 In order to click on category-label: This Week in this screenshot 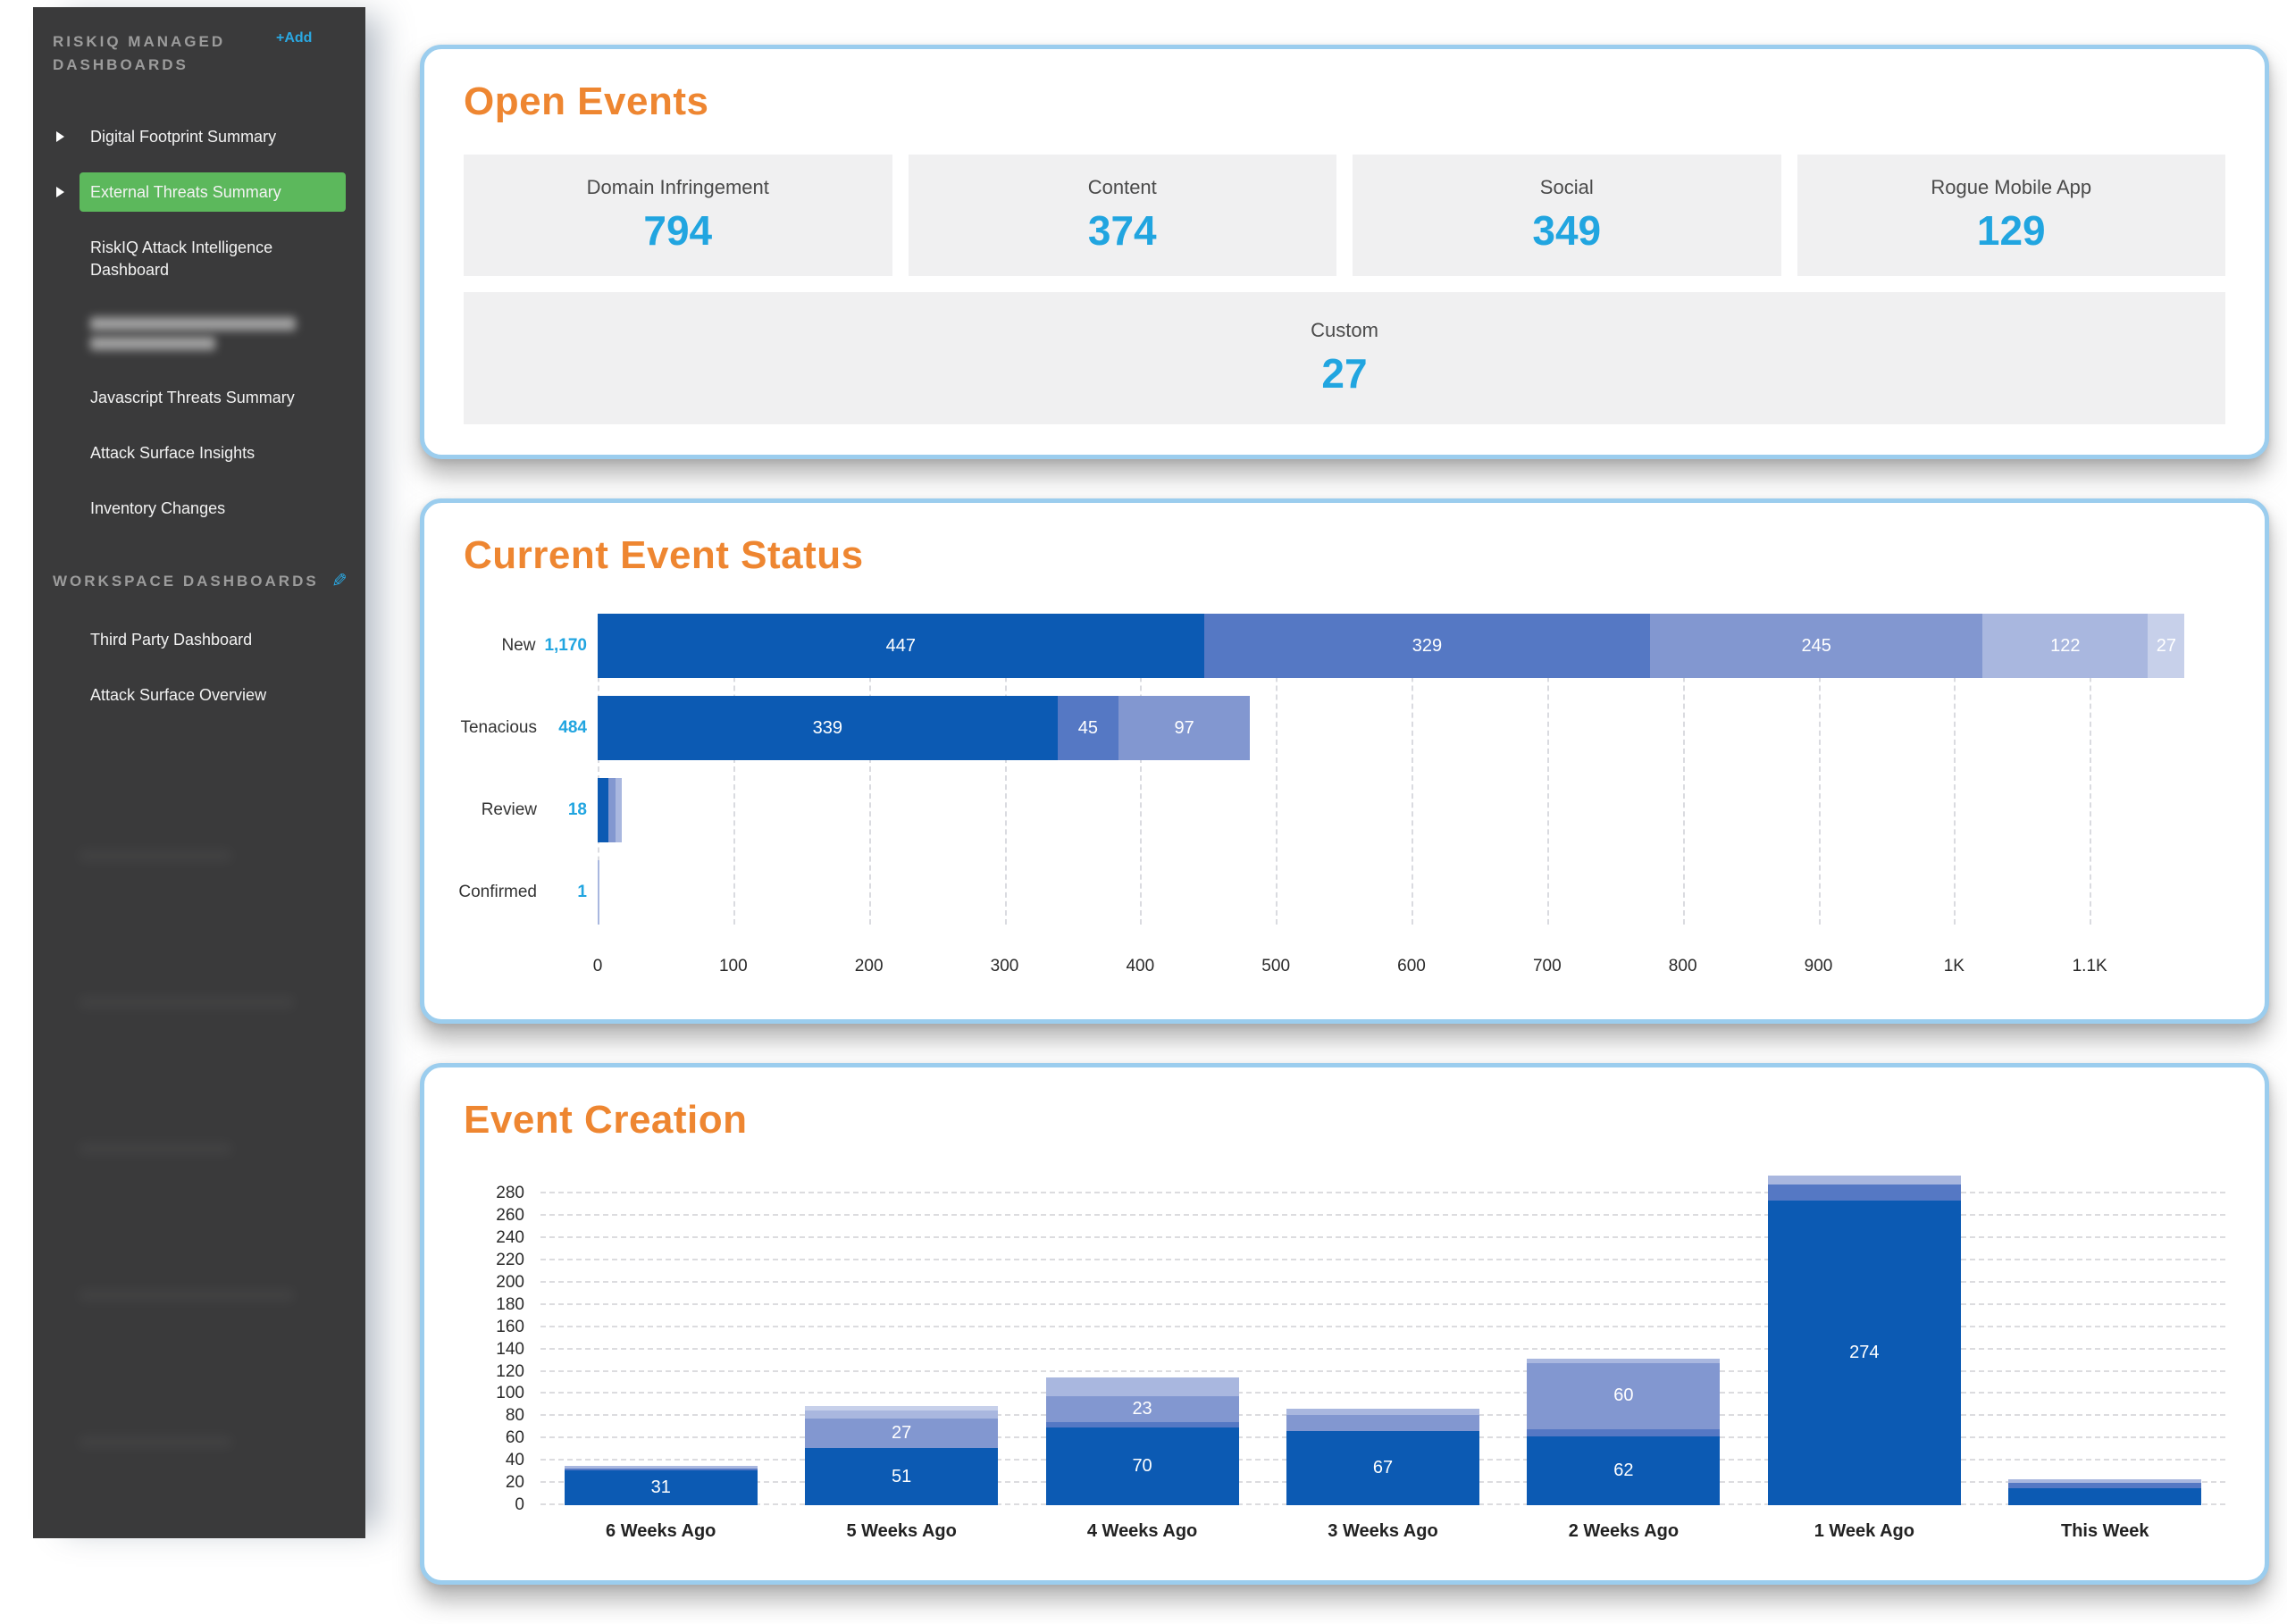, I will do `click(2105, 1531)`.